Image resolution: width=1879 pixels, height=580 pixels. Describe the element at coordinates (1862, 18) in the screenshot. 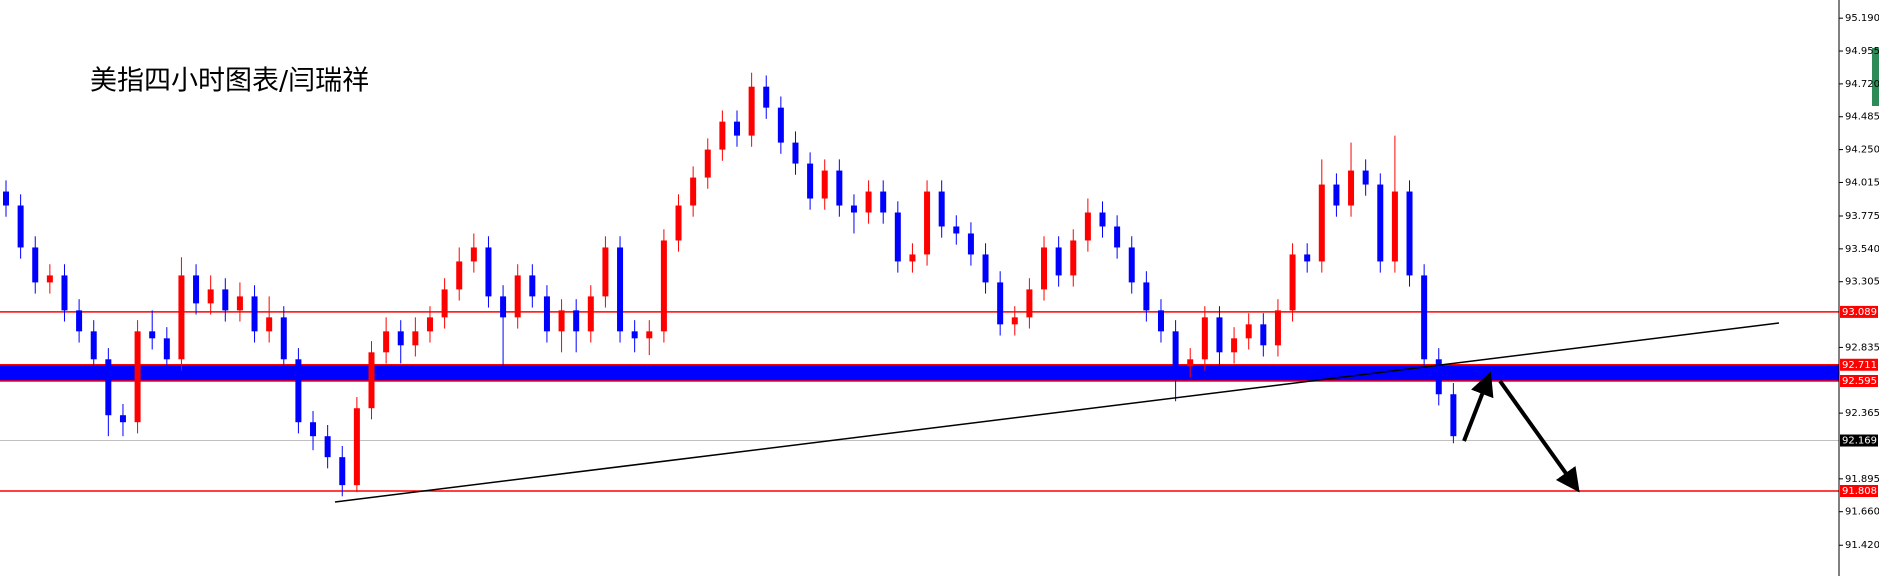

I see `y-tick-label: 95.190` at that location.